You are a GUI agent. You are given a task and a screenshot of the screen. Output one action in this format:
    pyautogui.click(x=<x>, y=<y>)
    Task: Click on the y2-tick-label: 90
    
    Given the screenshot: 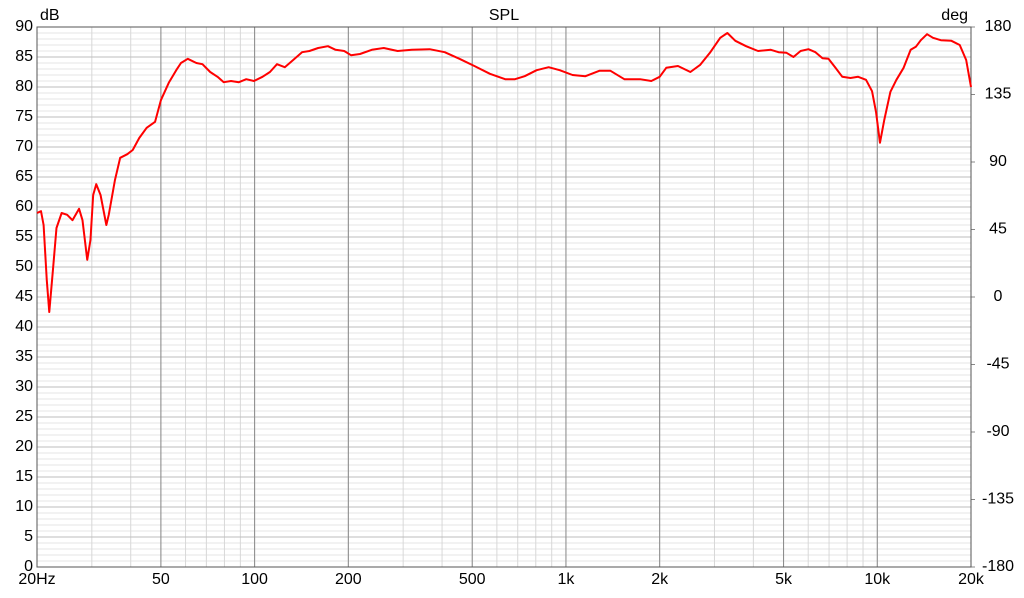 What is the action you would take?
    pyautogui.click(x=998, y=161)
    